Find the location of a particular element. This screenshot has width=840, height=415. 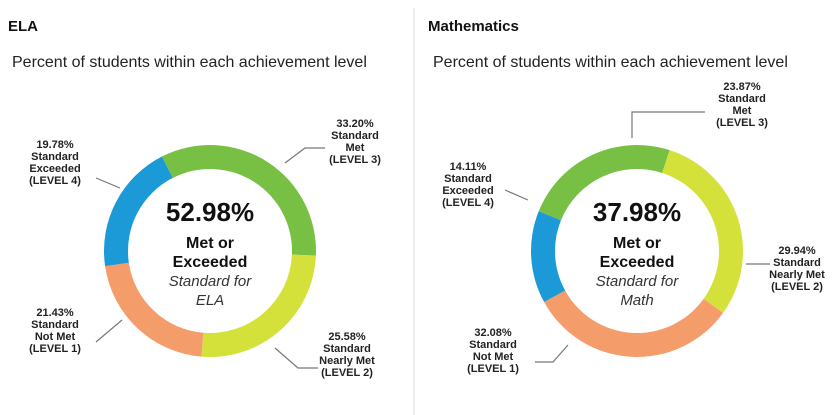

segment-value-label: 25.58% is located at coordinates (347, 337).